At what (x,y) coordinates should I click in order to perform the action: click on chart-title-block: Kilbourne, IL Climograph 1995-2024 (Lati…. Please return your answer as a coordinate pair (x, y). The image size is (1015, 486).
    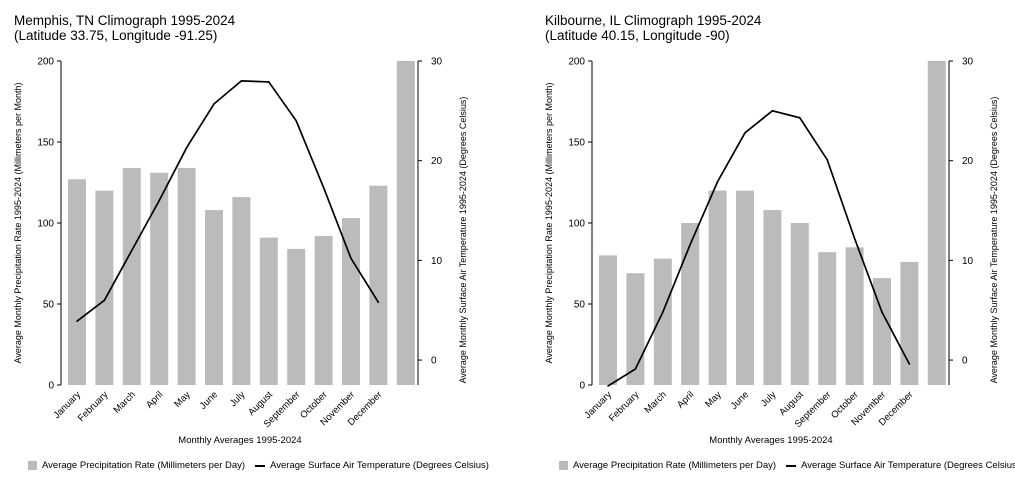
    Looking at the image, I should click on (653, 28).